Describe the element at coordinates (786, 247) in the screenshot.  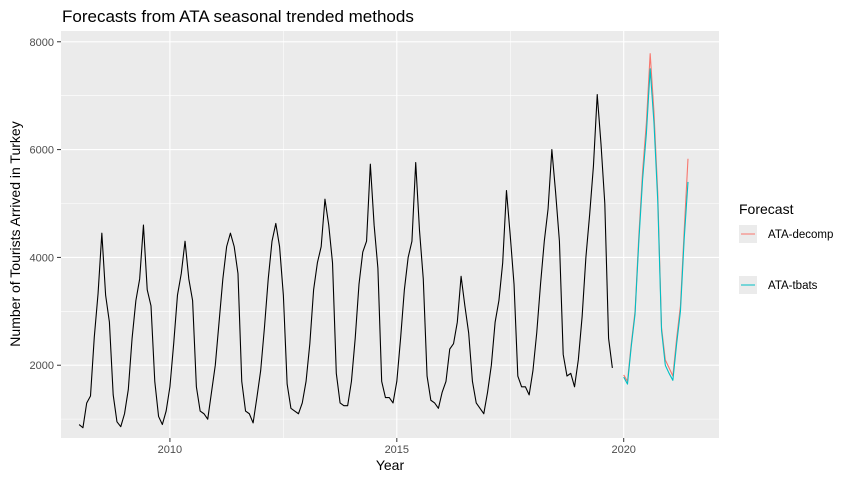
I see `legend: Forecast ATA-decomp ATA-tbats` at that location.